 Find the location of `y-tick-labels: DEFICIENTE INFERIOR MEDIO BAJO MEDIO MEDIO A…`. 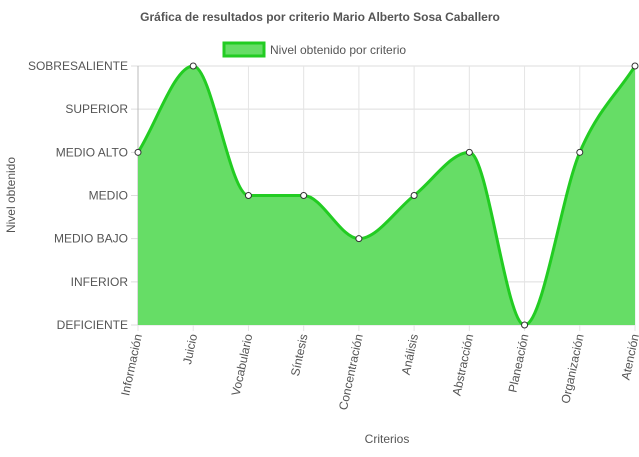

y-tick-labels: DEFICIENTE INFERIOR MEDIO BAJO MEDIO MEDIO A… is located at coordinates (78, 195).